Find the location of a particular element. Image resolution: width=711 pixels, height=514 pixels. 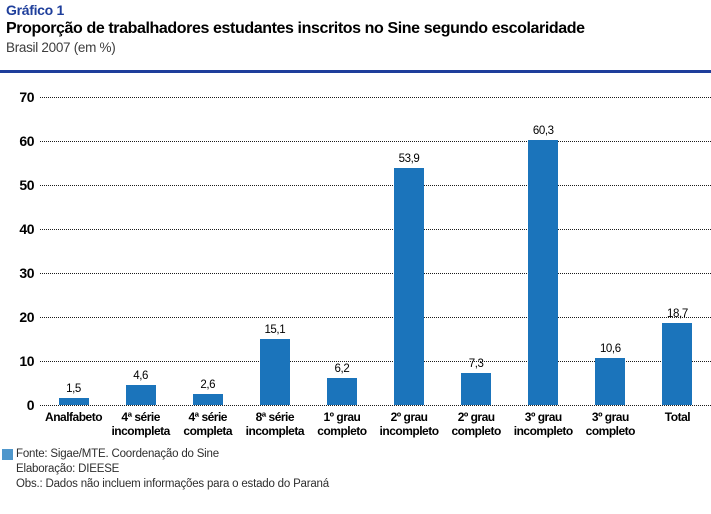

bar-value-label: 60,3 is located at coordinates (543, 130).